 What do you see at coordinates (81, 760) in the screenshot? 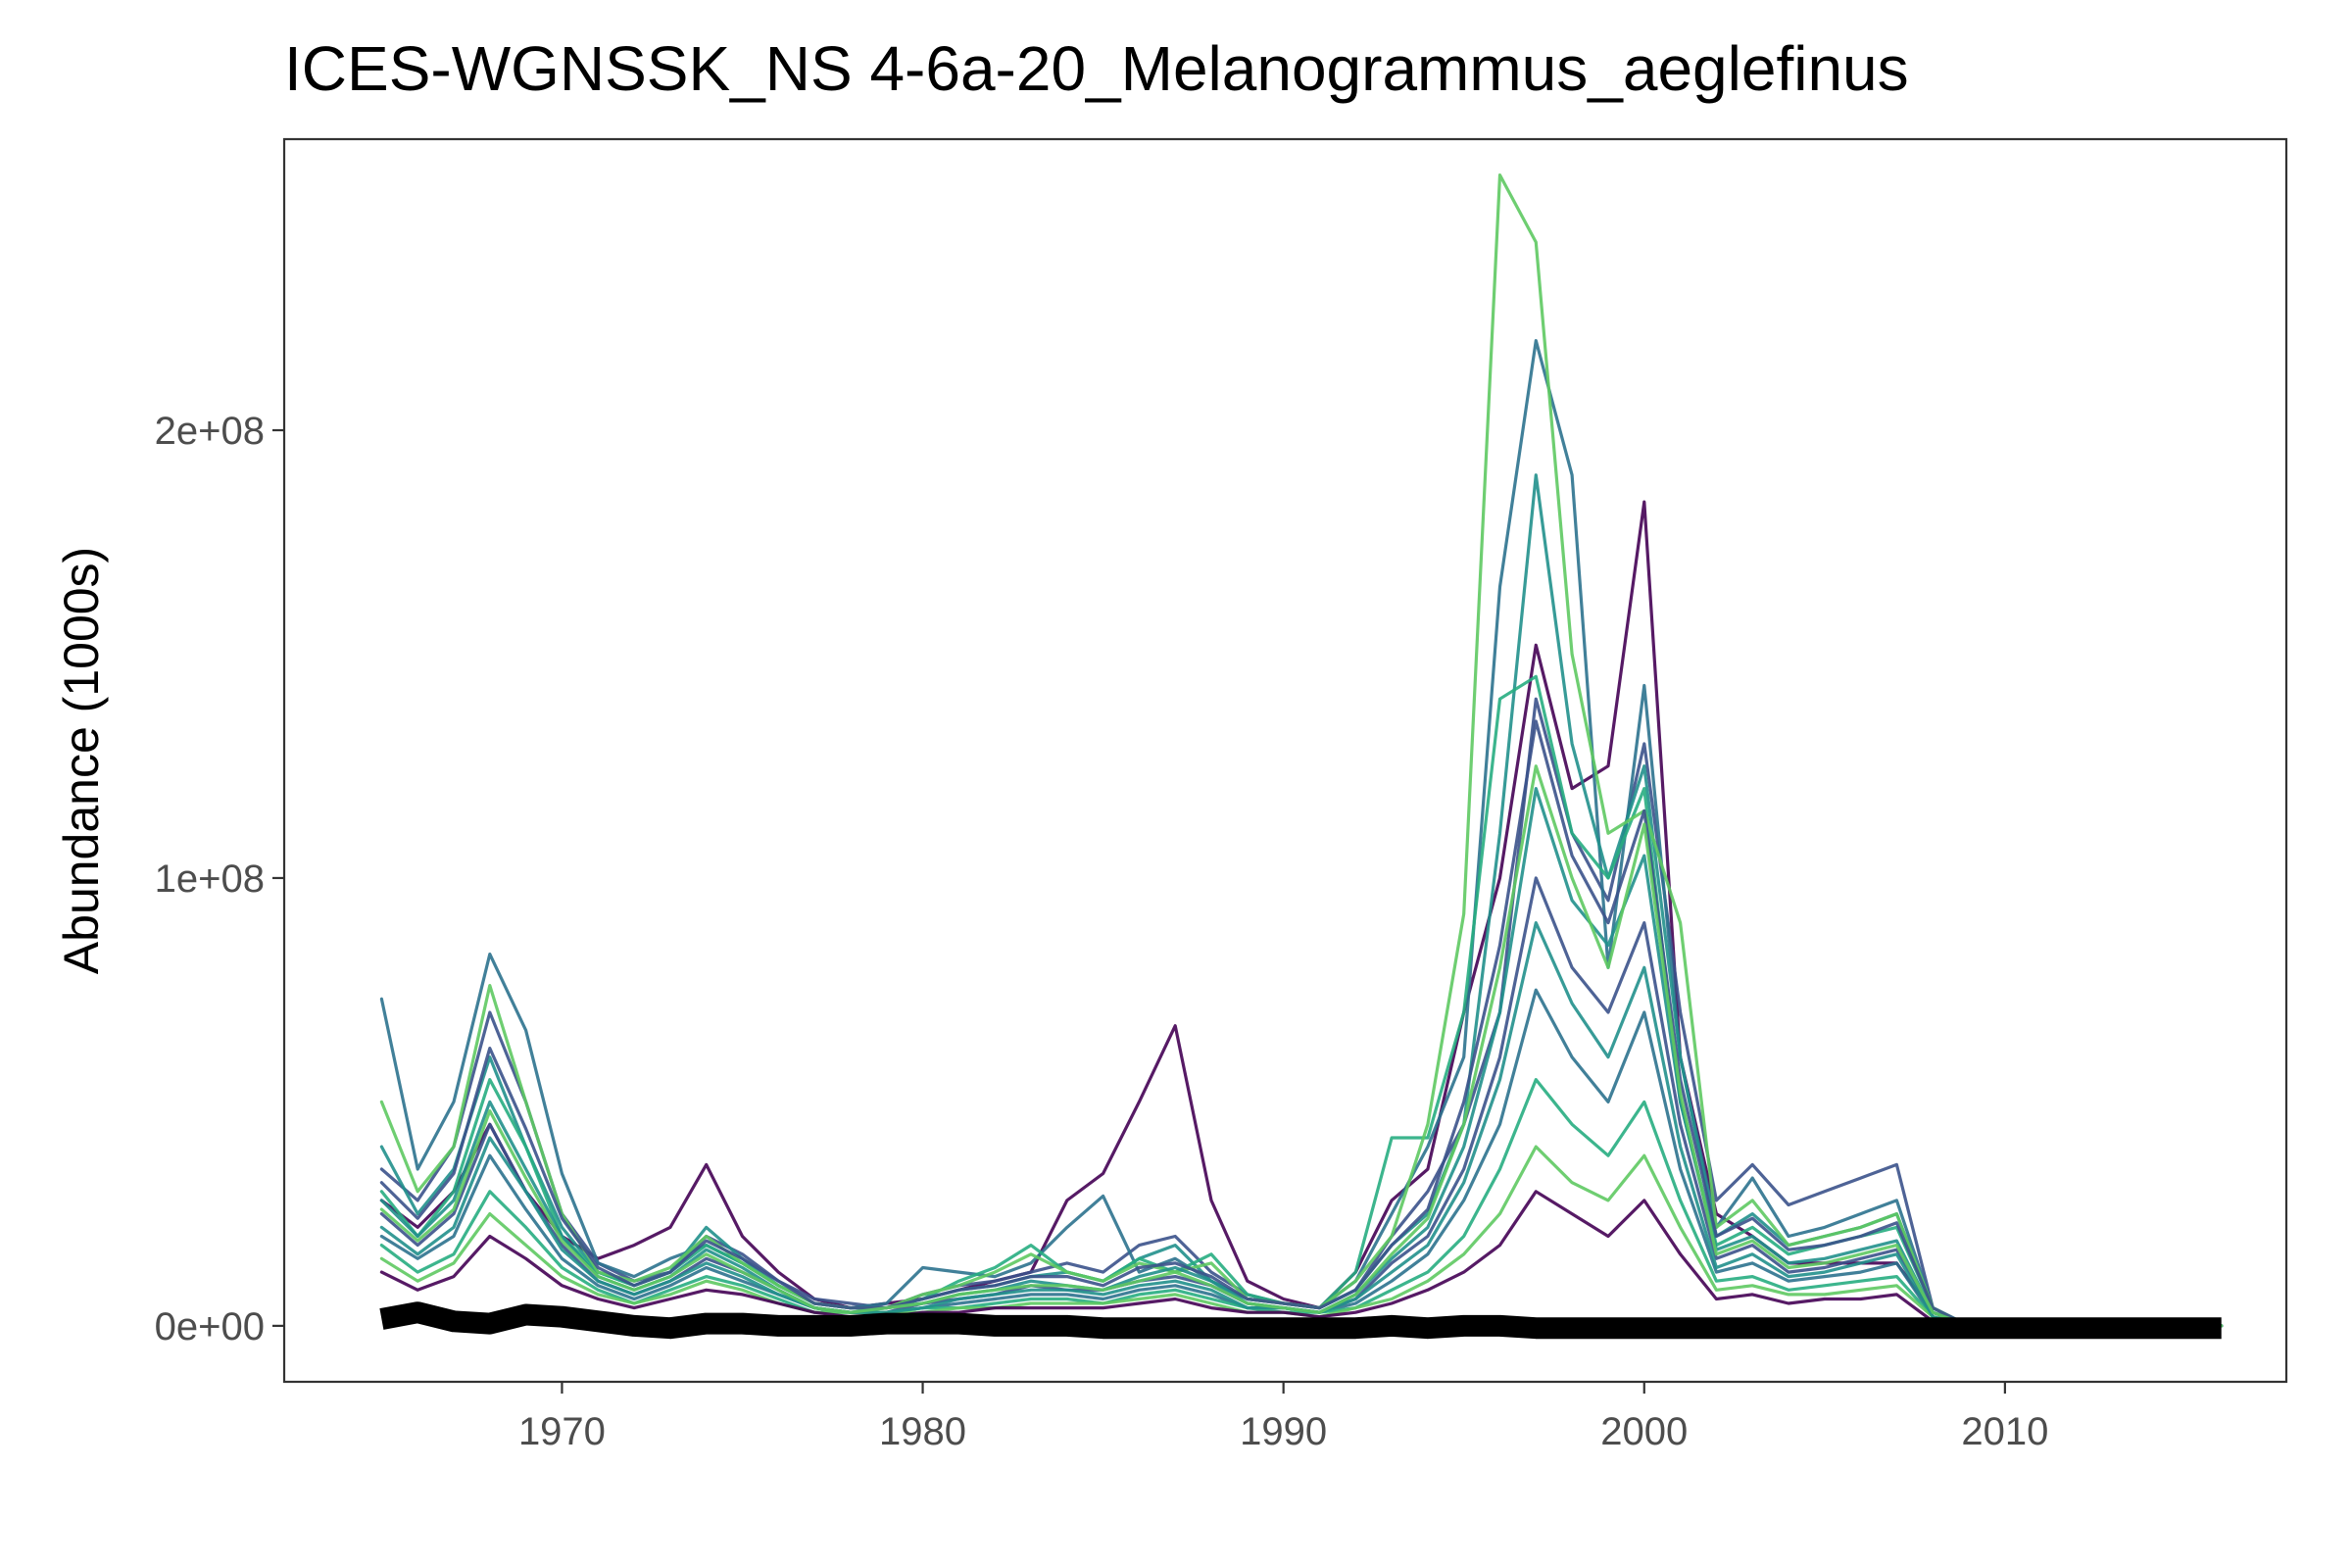
I see `y-axis-title: Abundance (1000s)` at bounding box center [81, 760].